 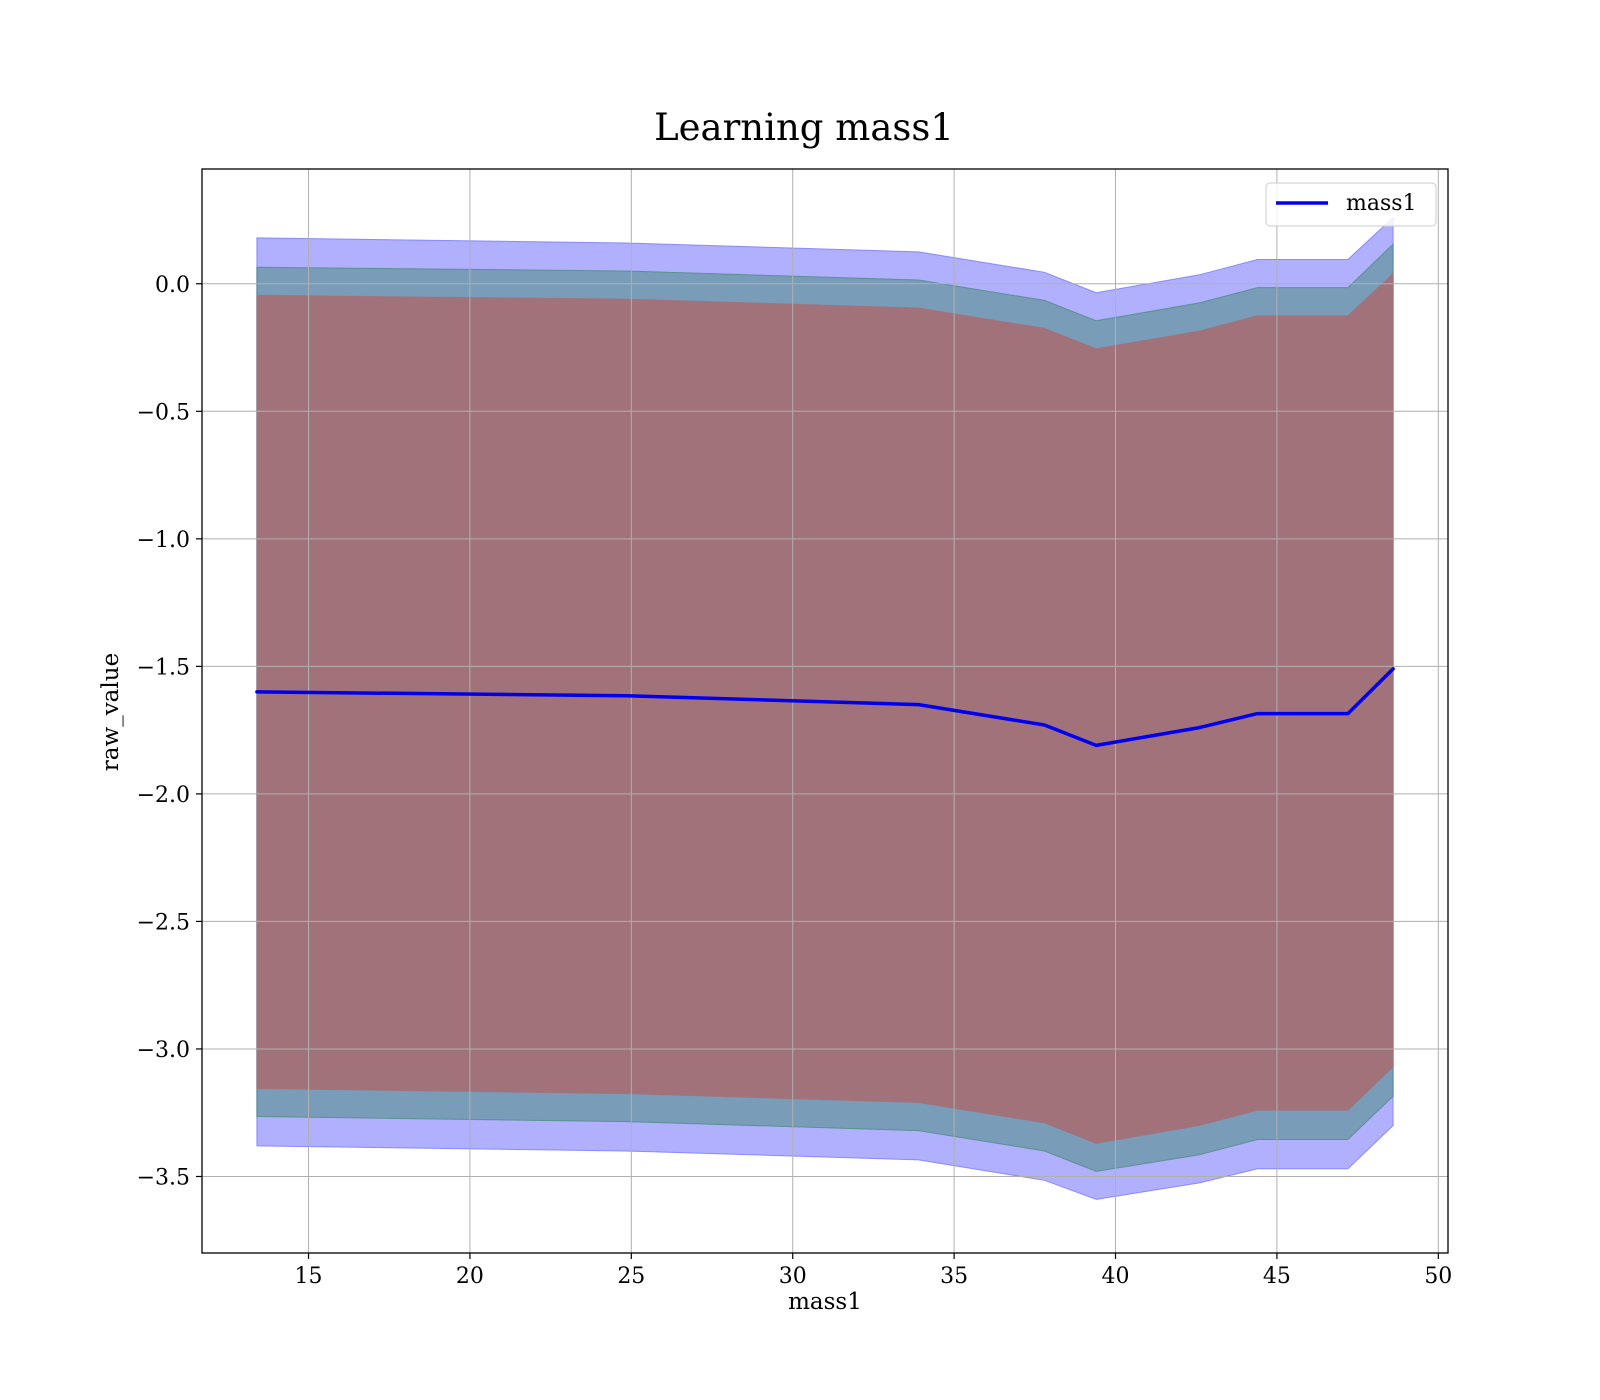 I want to click on x-axis-ticks: 15 20 25 30 35 40 45 50, so click(x=873, y=1271).